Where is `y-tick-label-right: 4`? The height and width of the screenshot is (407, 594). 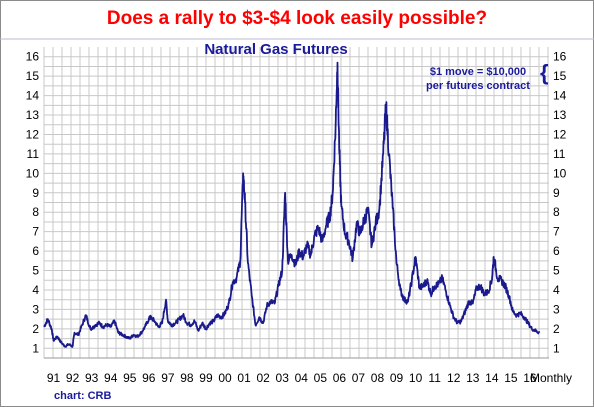 y-tick-label-right: 4 is located at coordinates (556, 290).